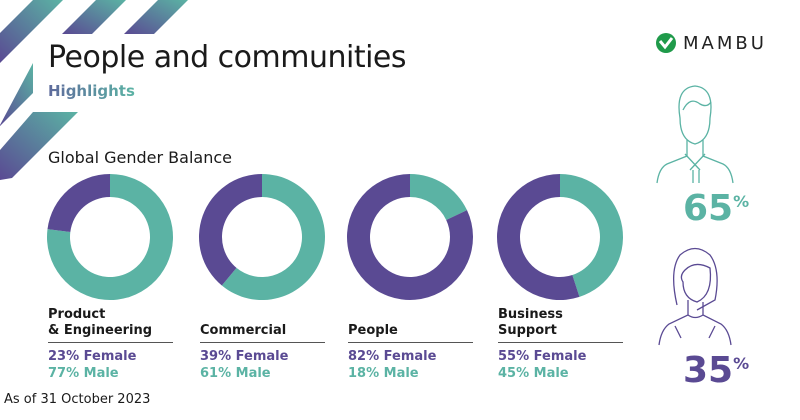 The height and width of the screenshot is (420, 800). I want to click on female-percentage: 35%, so click(716, 370).